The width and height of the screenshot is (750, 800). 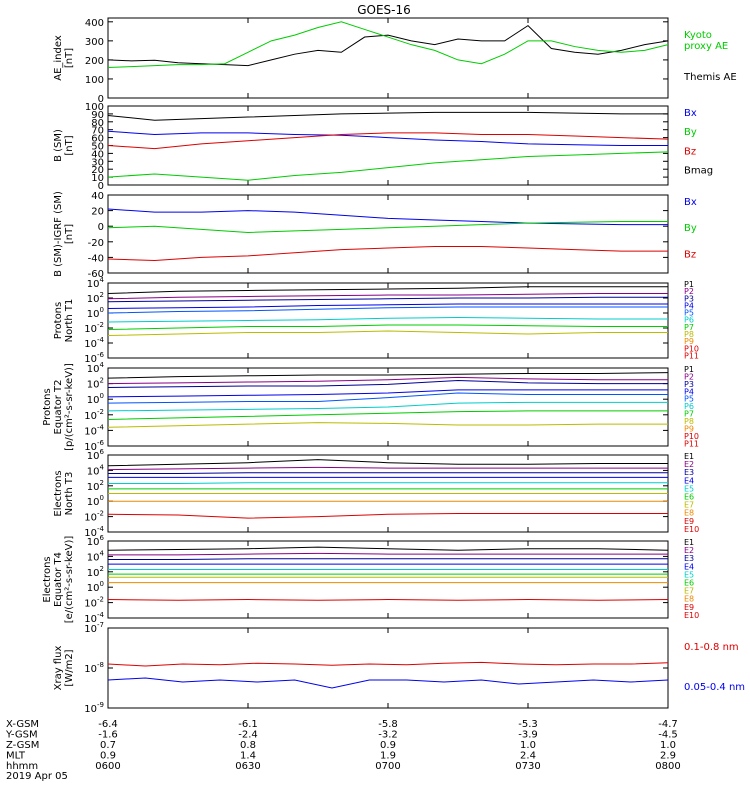 I want to click on y-axis-label: AE_index[nT], so click(x=64, y=58).